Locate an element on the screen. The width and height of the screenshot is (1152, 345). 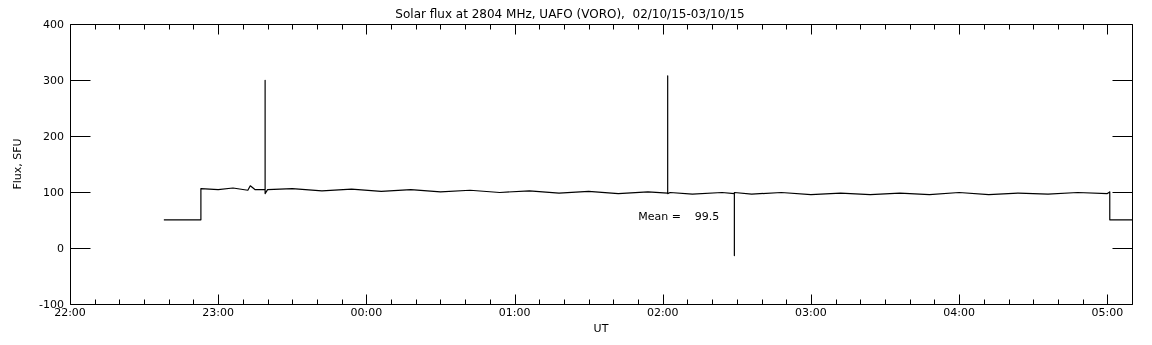
x-tick-label: 04:00 is located at coordinates (959, 313).